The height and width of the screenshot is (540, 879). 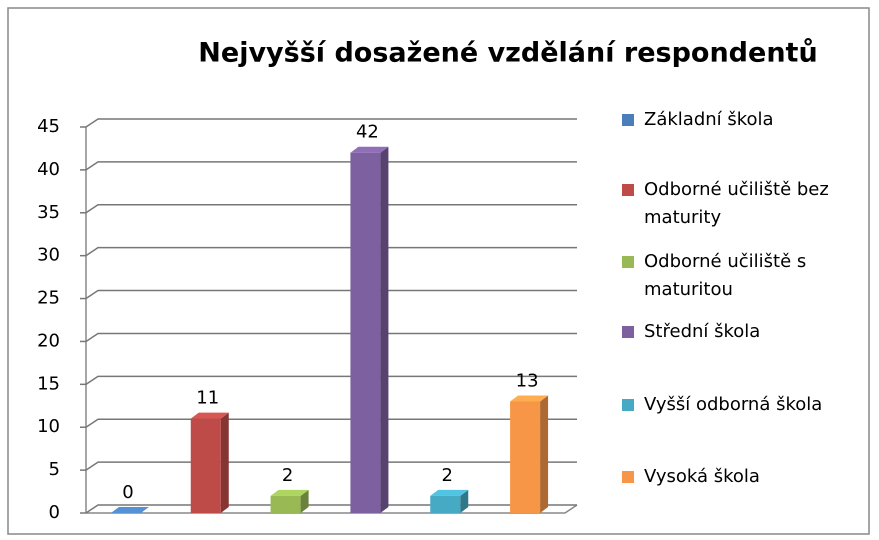 I want to click on floor, so click(x=332, y=509).